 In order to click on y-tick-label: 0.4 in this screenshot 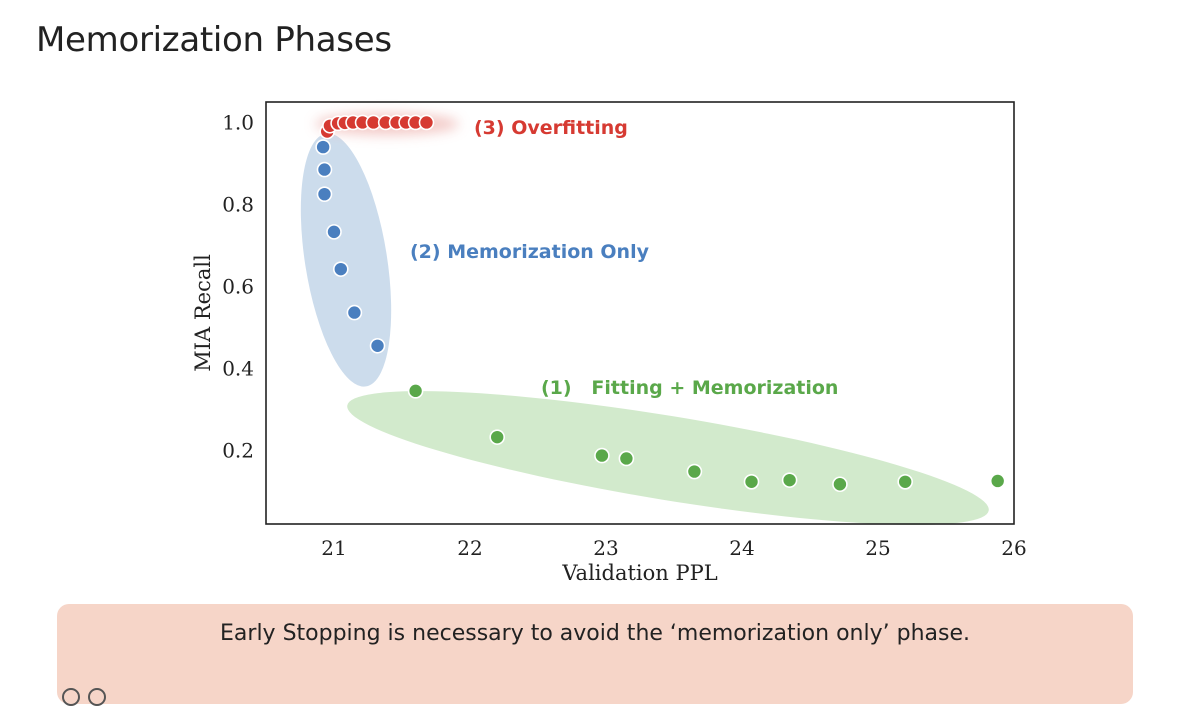, I will do `click(238, 368)`.